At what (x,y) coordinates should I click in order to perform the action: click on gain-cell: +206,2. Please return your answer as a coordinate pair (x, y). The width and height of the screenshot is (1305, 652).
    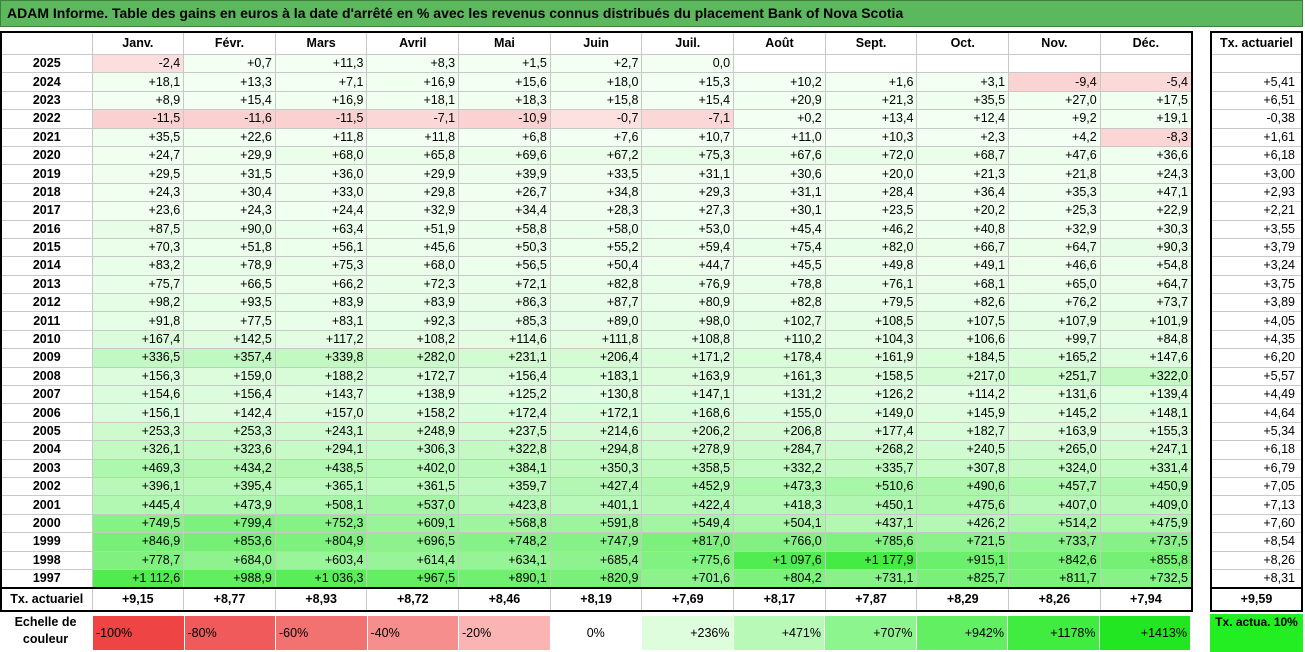
    Looking at the image, I should click on (688, 431).